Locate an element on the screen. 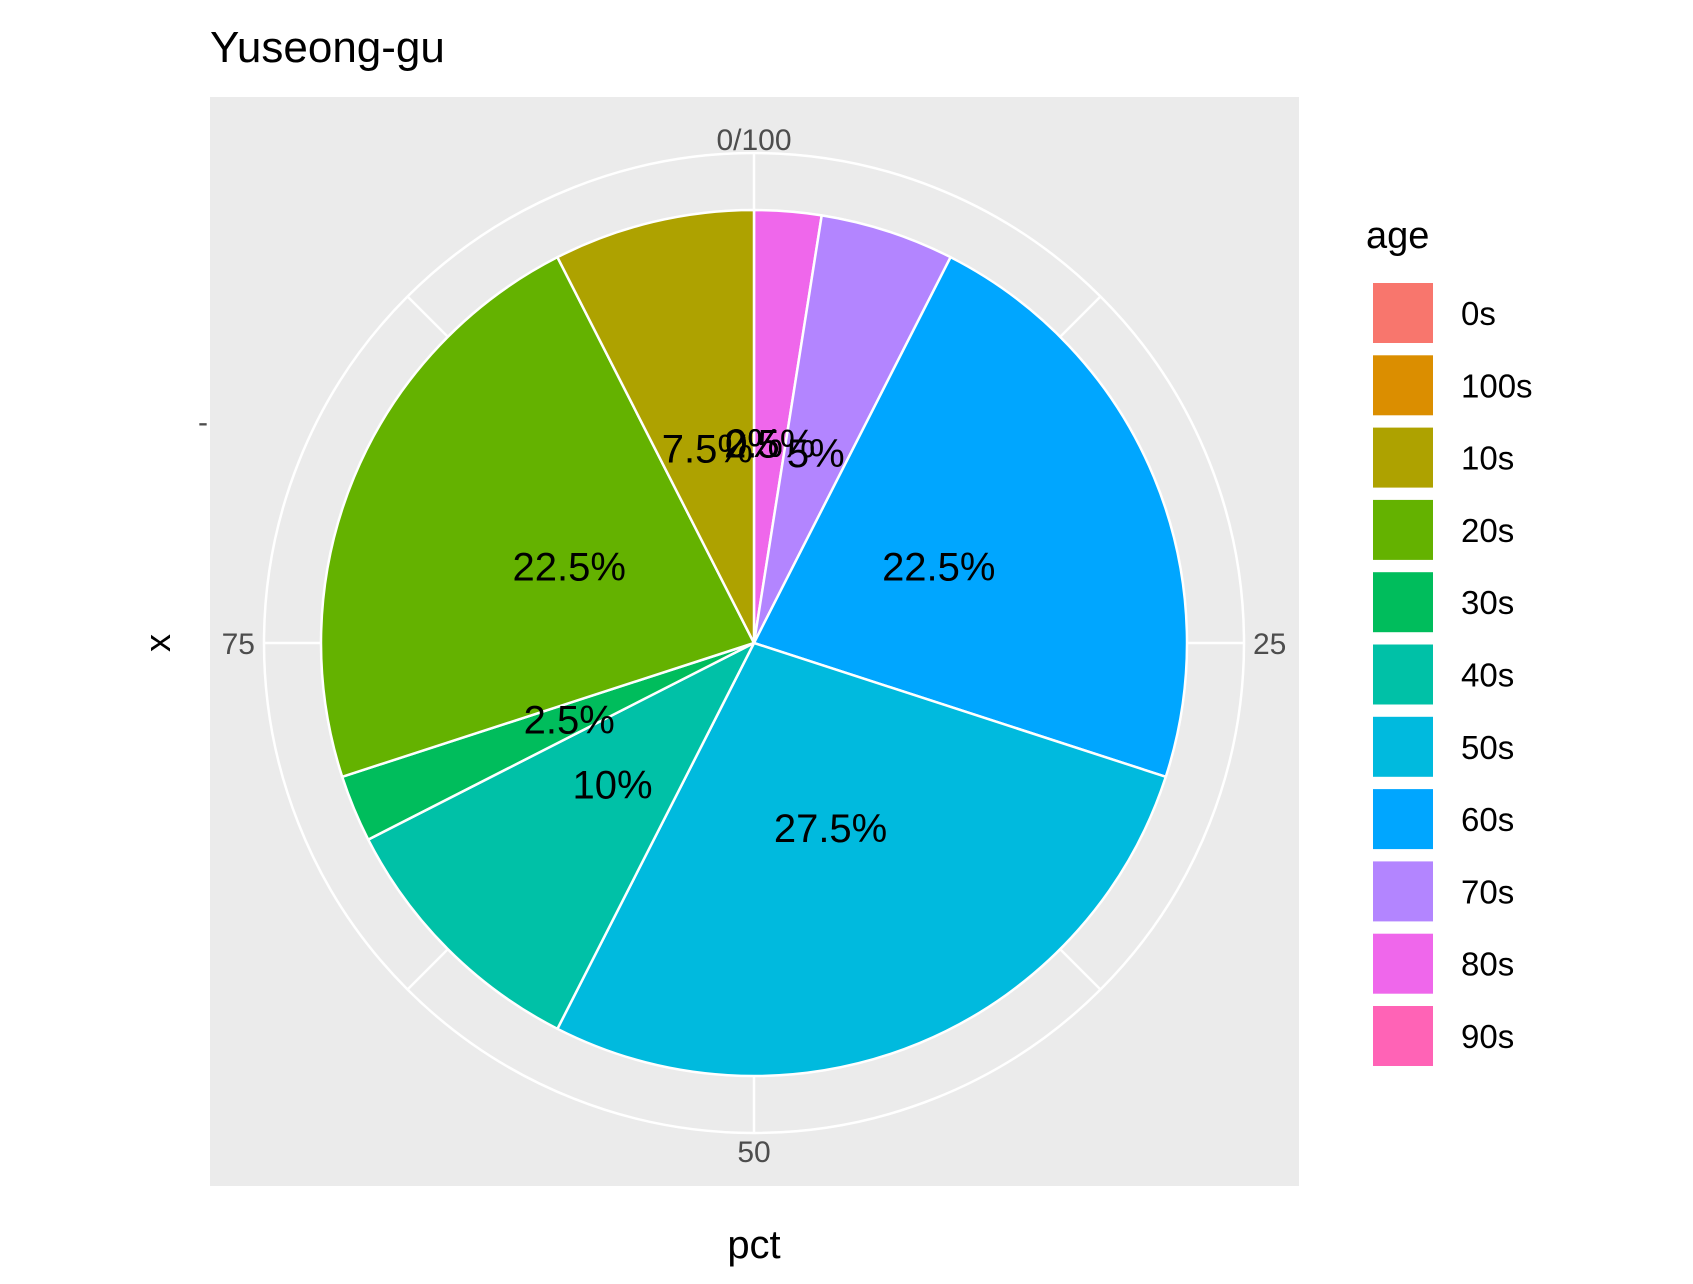 This screenshot has height=1284, width=1693. legend-label-20s: 20s is located at coordinates (1487, 530).